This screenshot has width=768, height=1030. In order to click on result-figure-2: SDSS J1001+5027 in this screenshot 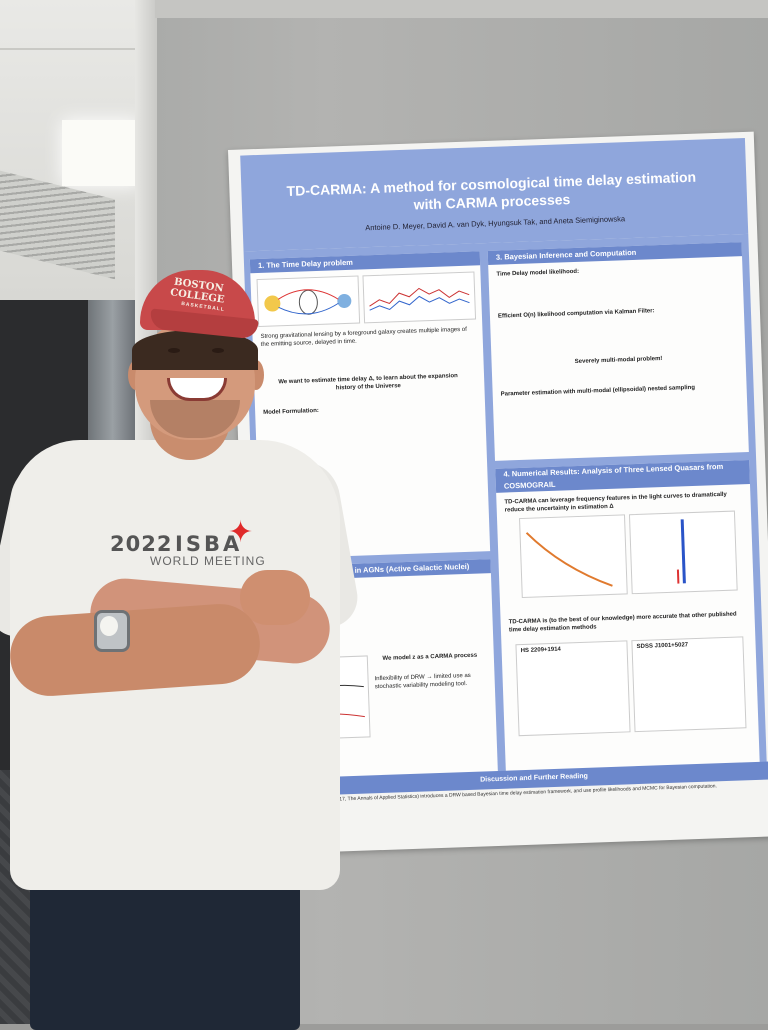, I will do `click(688, 684)`.